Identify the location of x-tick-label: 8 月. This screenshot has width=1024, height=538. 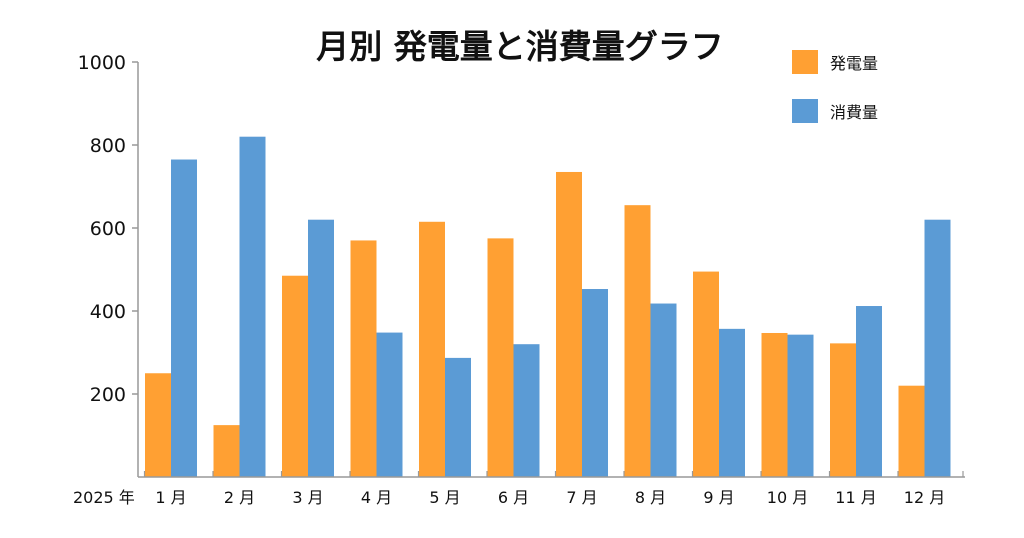
(650, 497).